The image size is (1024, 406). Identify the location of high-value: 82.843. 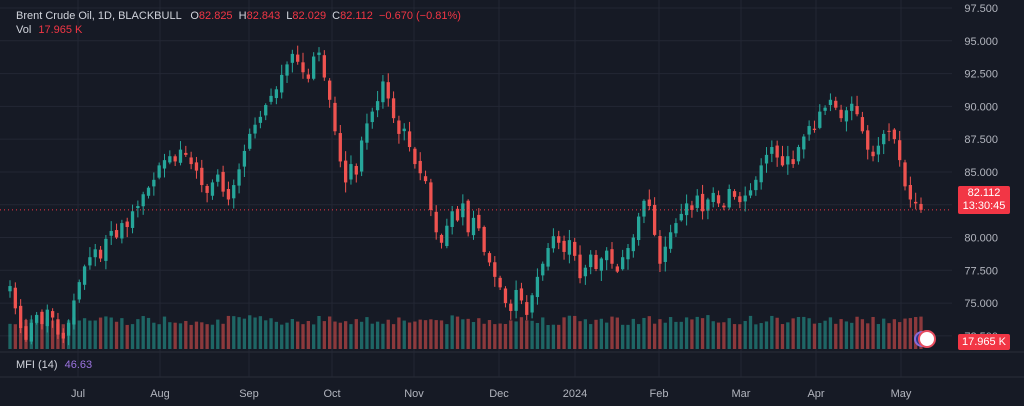
(263, 16).